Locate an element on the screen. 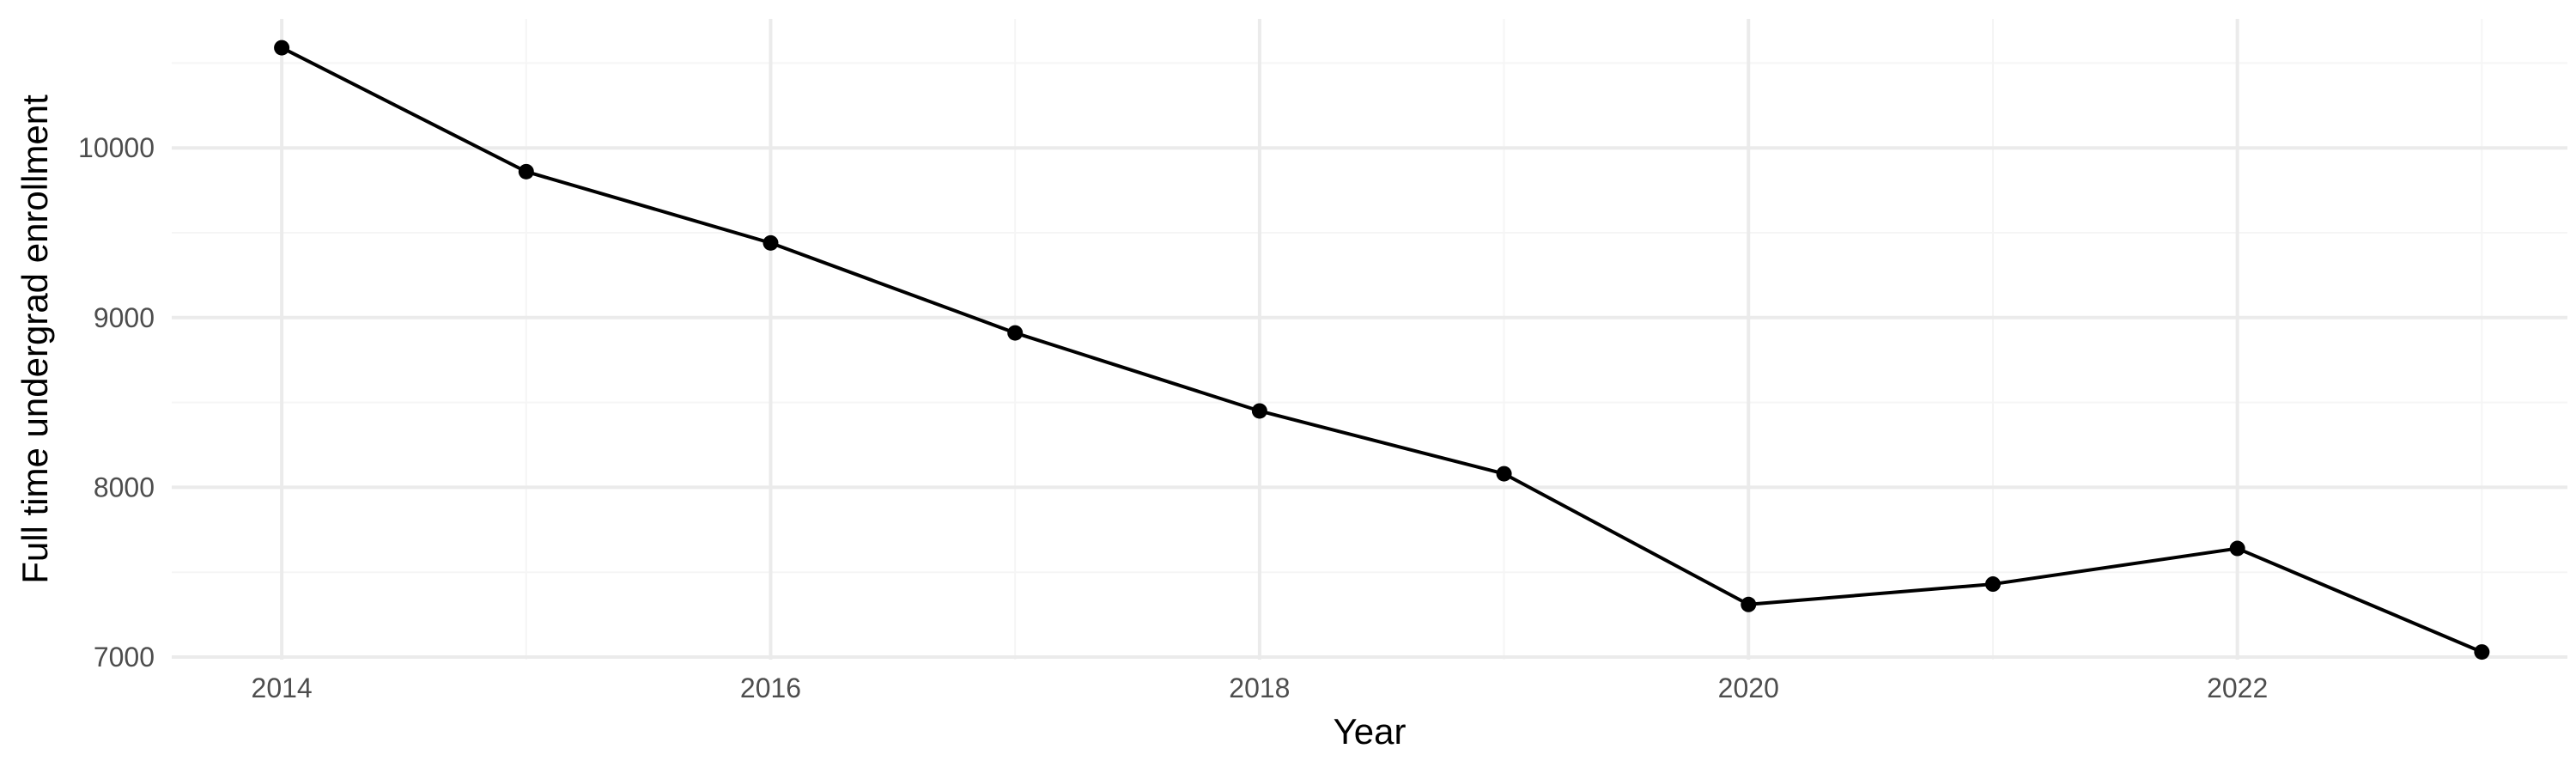 The height and width of the screenshot is (773, 2576). x-tick-label: 2014 is located at coordinates (282, 688).